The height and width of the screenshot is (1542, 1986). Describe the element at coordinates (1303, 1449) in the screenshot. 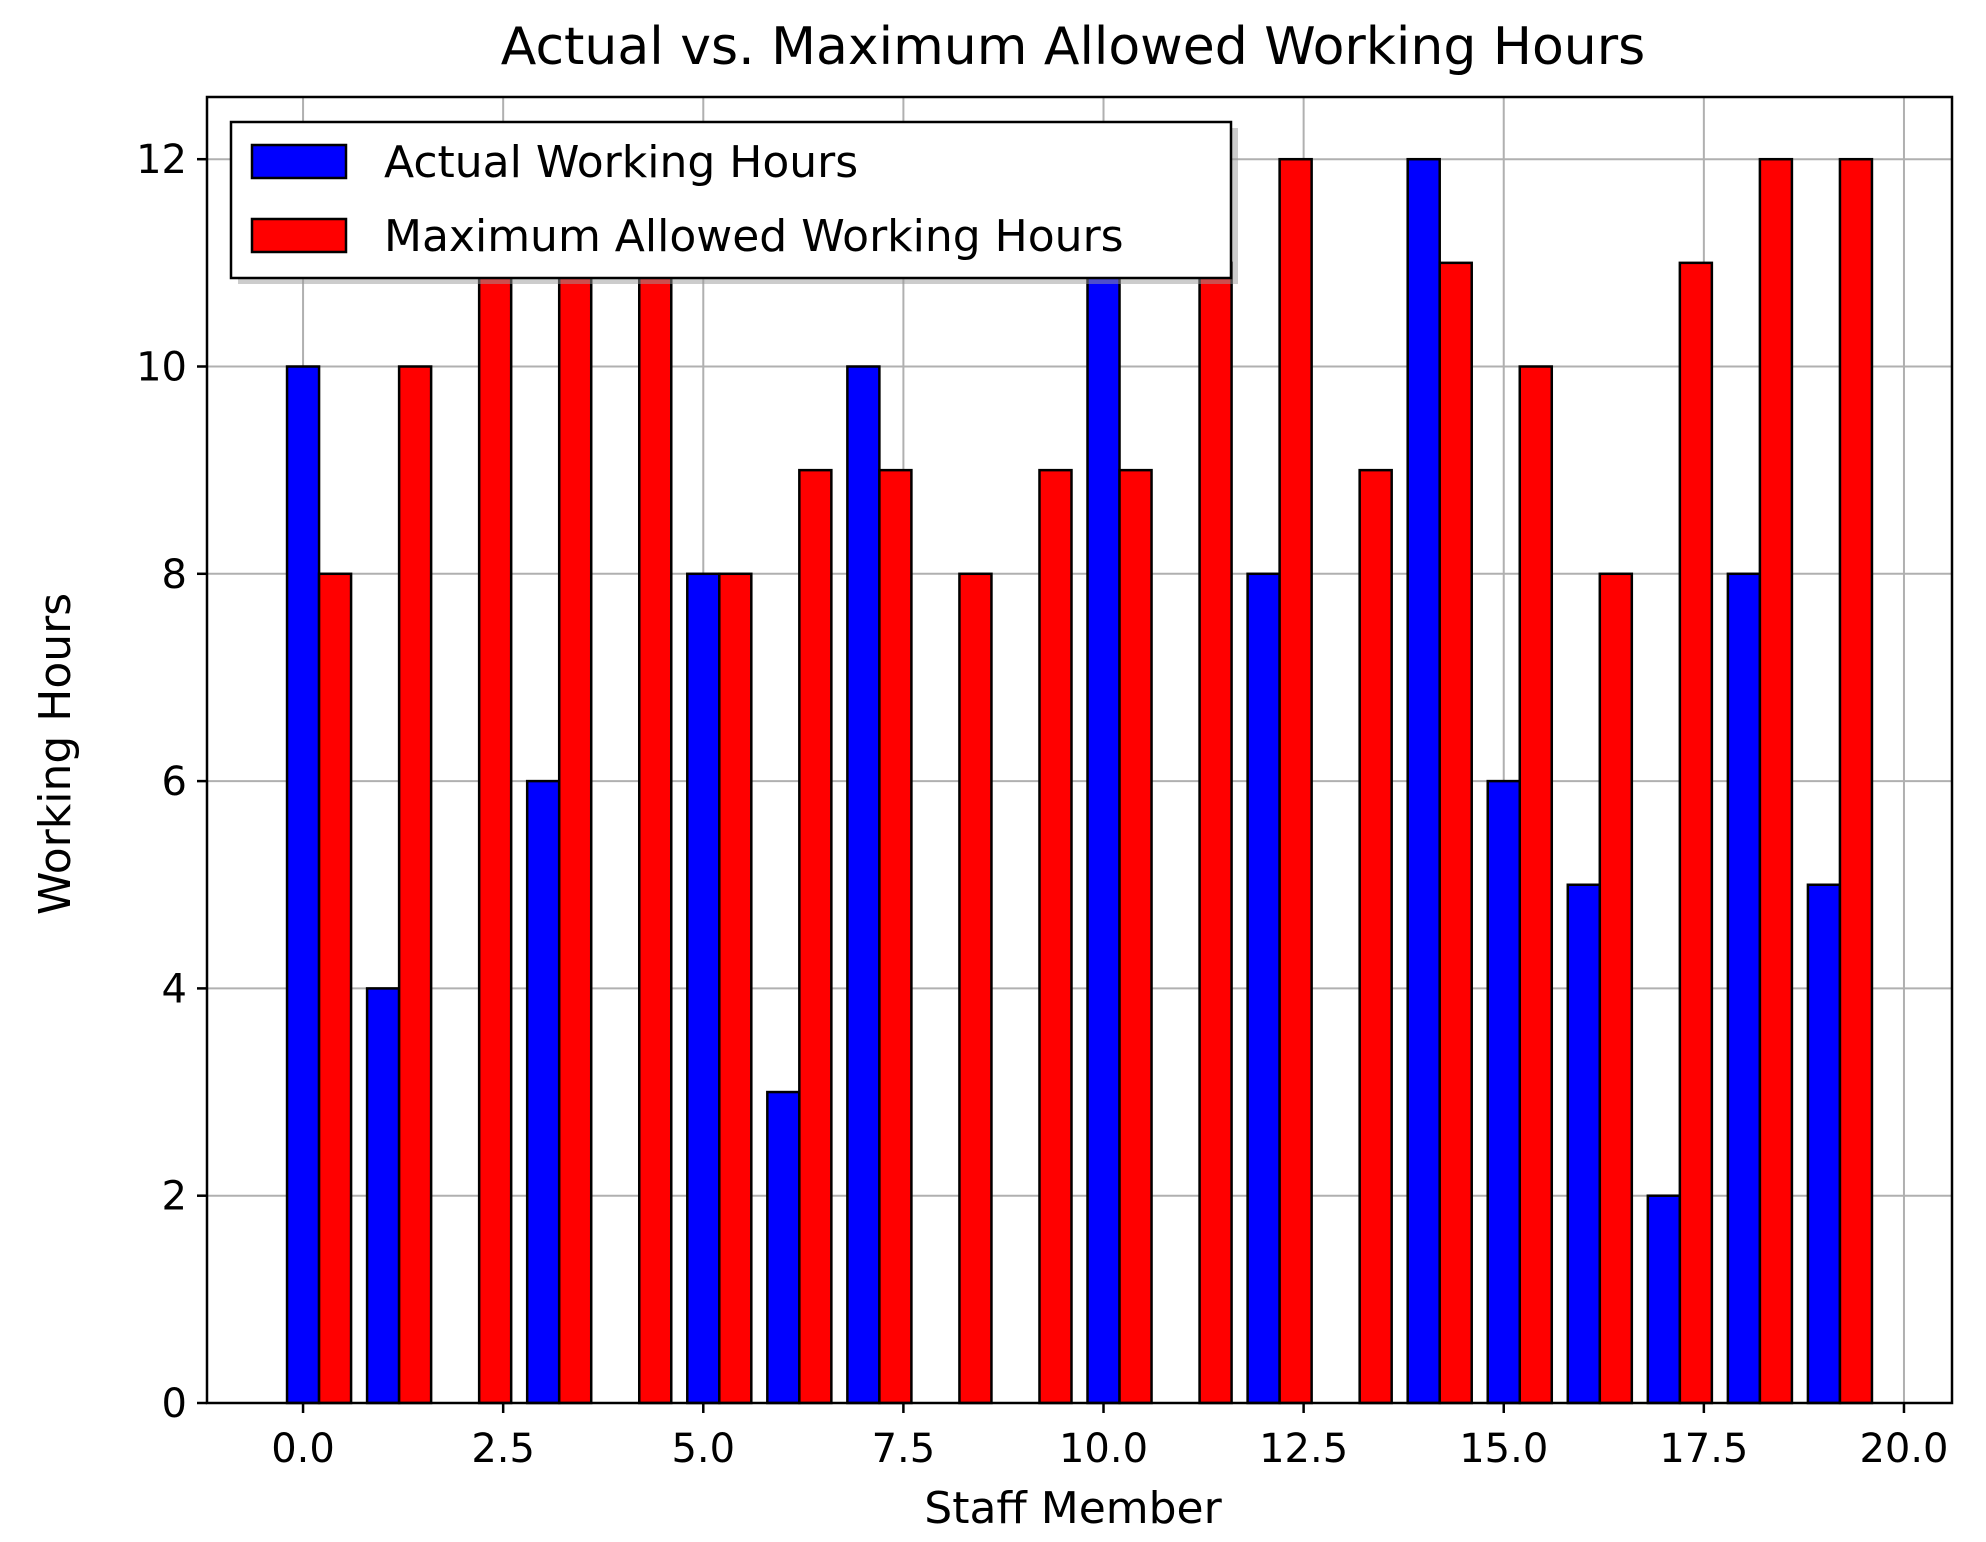

I see `x-tick-label-5: 12.5` at that location.